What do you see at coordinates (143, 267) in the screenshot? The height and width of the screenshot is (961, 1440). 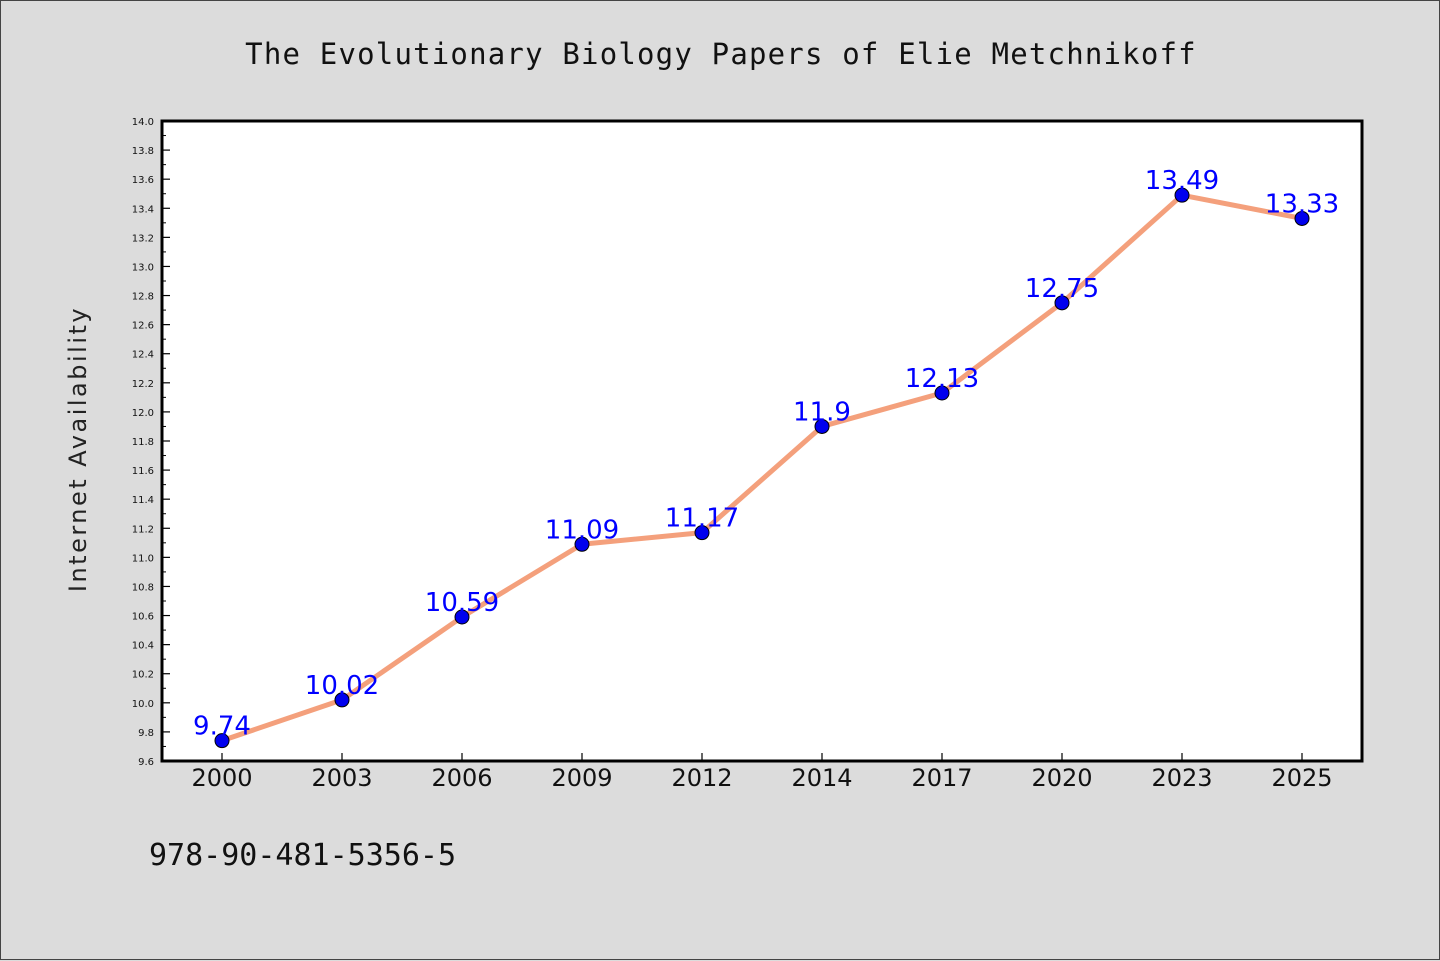 I see `y-tick-label: 13.0` at bounding box center [143, 267].